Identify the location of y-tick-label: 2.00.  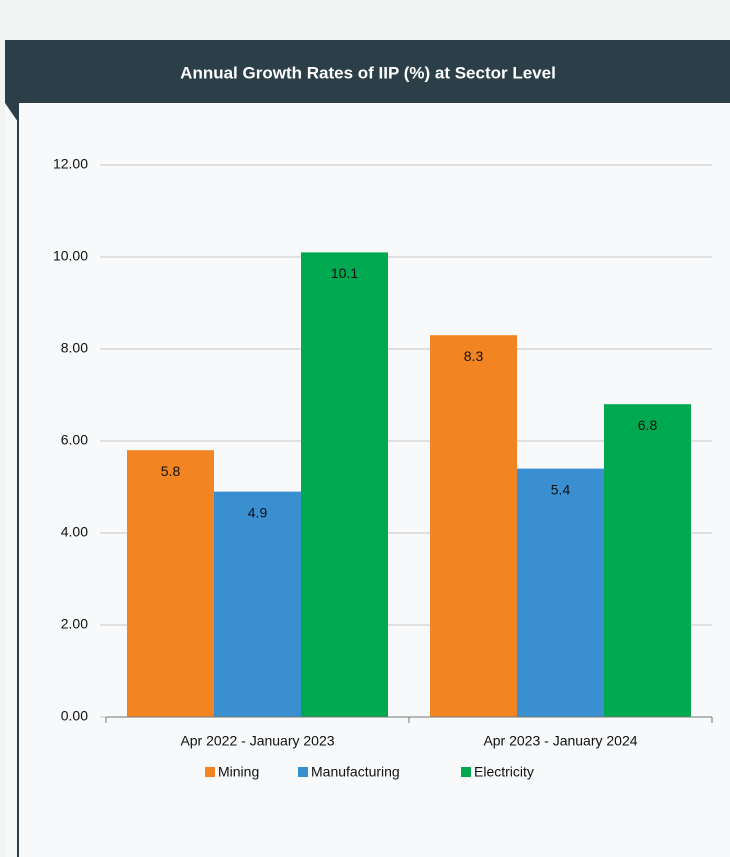
(74, 624).